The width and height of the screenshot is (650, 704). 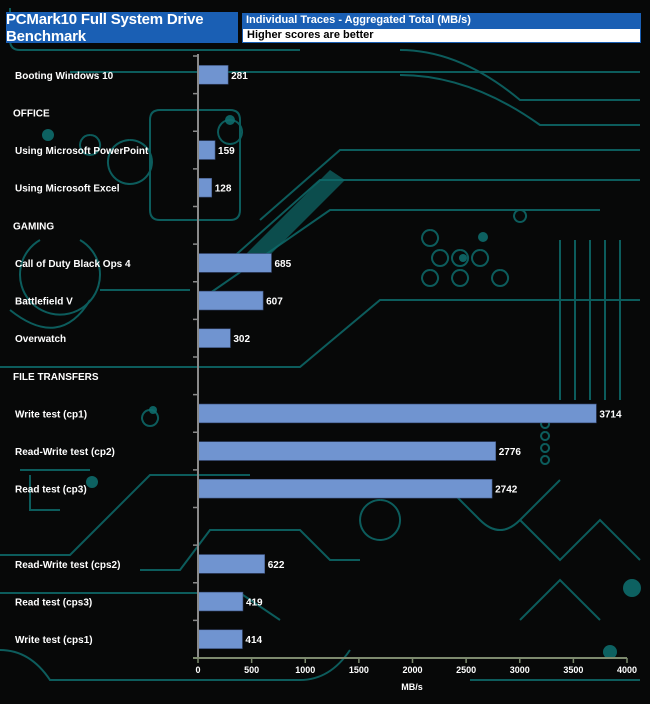 I want to click on data-label: 607, so click(x=274, y=302).